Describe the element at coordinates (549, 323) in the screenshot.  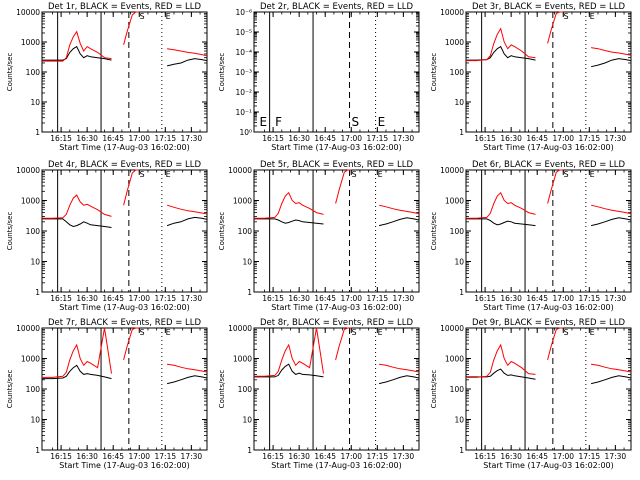
I see `panel-title: Det 9r, BLACK = Events, RED = LLD` at that location.